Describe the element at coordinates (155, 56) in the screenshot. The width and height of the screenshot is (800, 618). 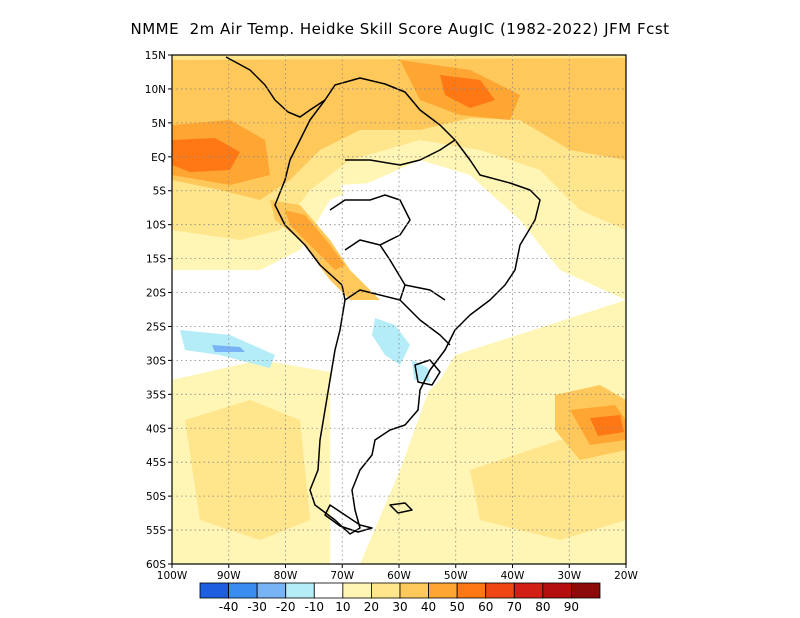
I see `lat-tick-label: 15N` at that location.